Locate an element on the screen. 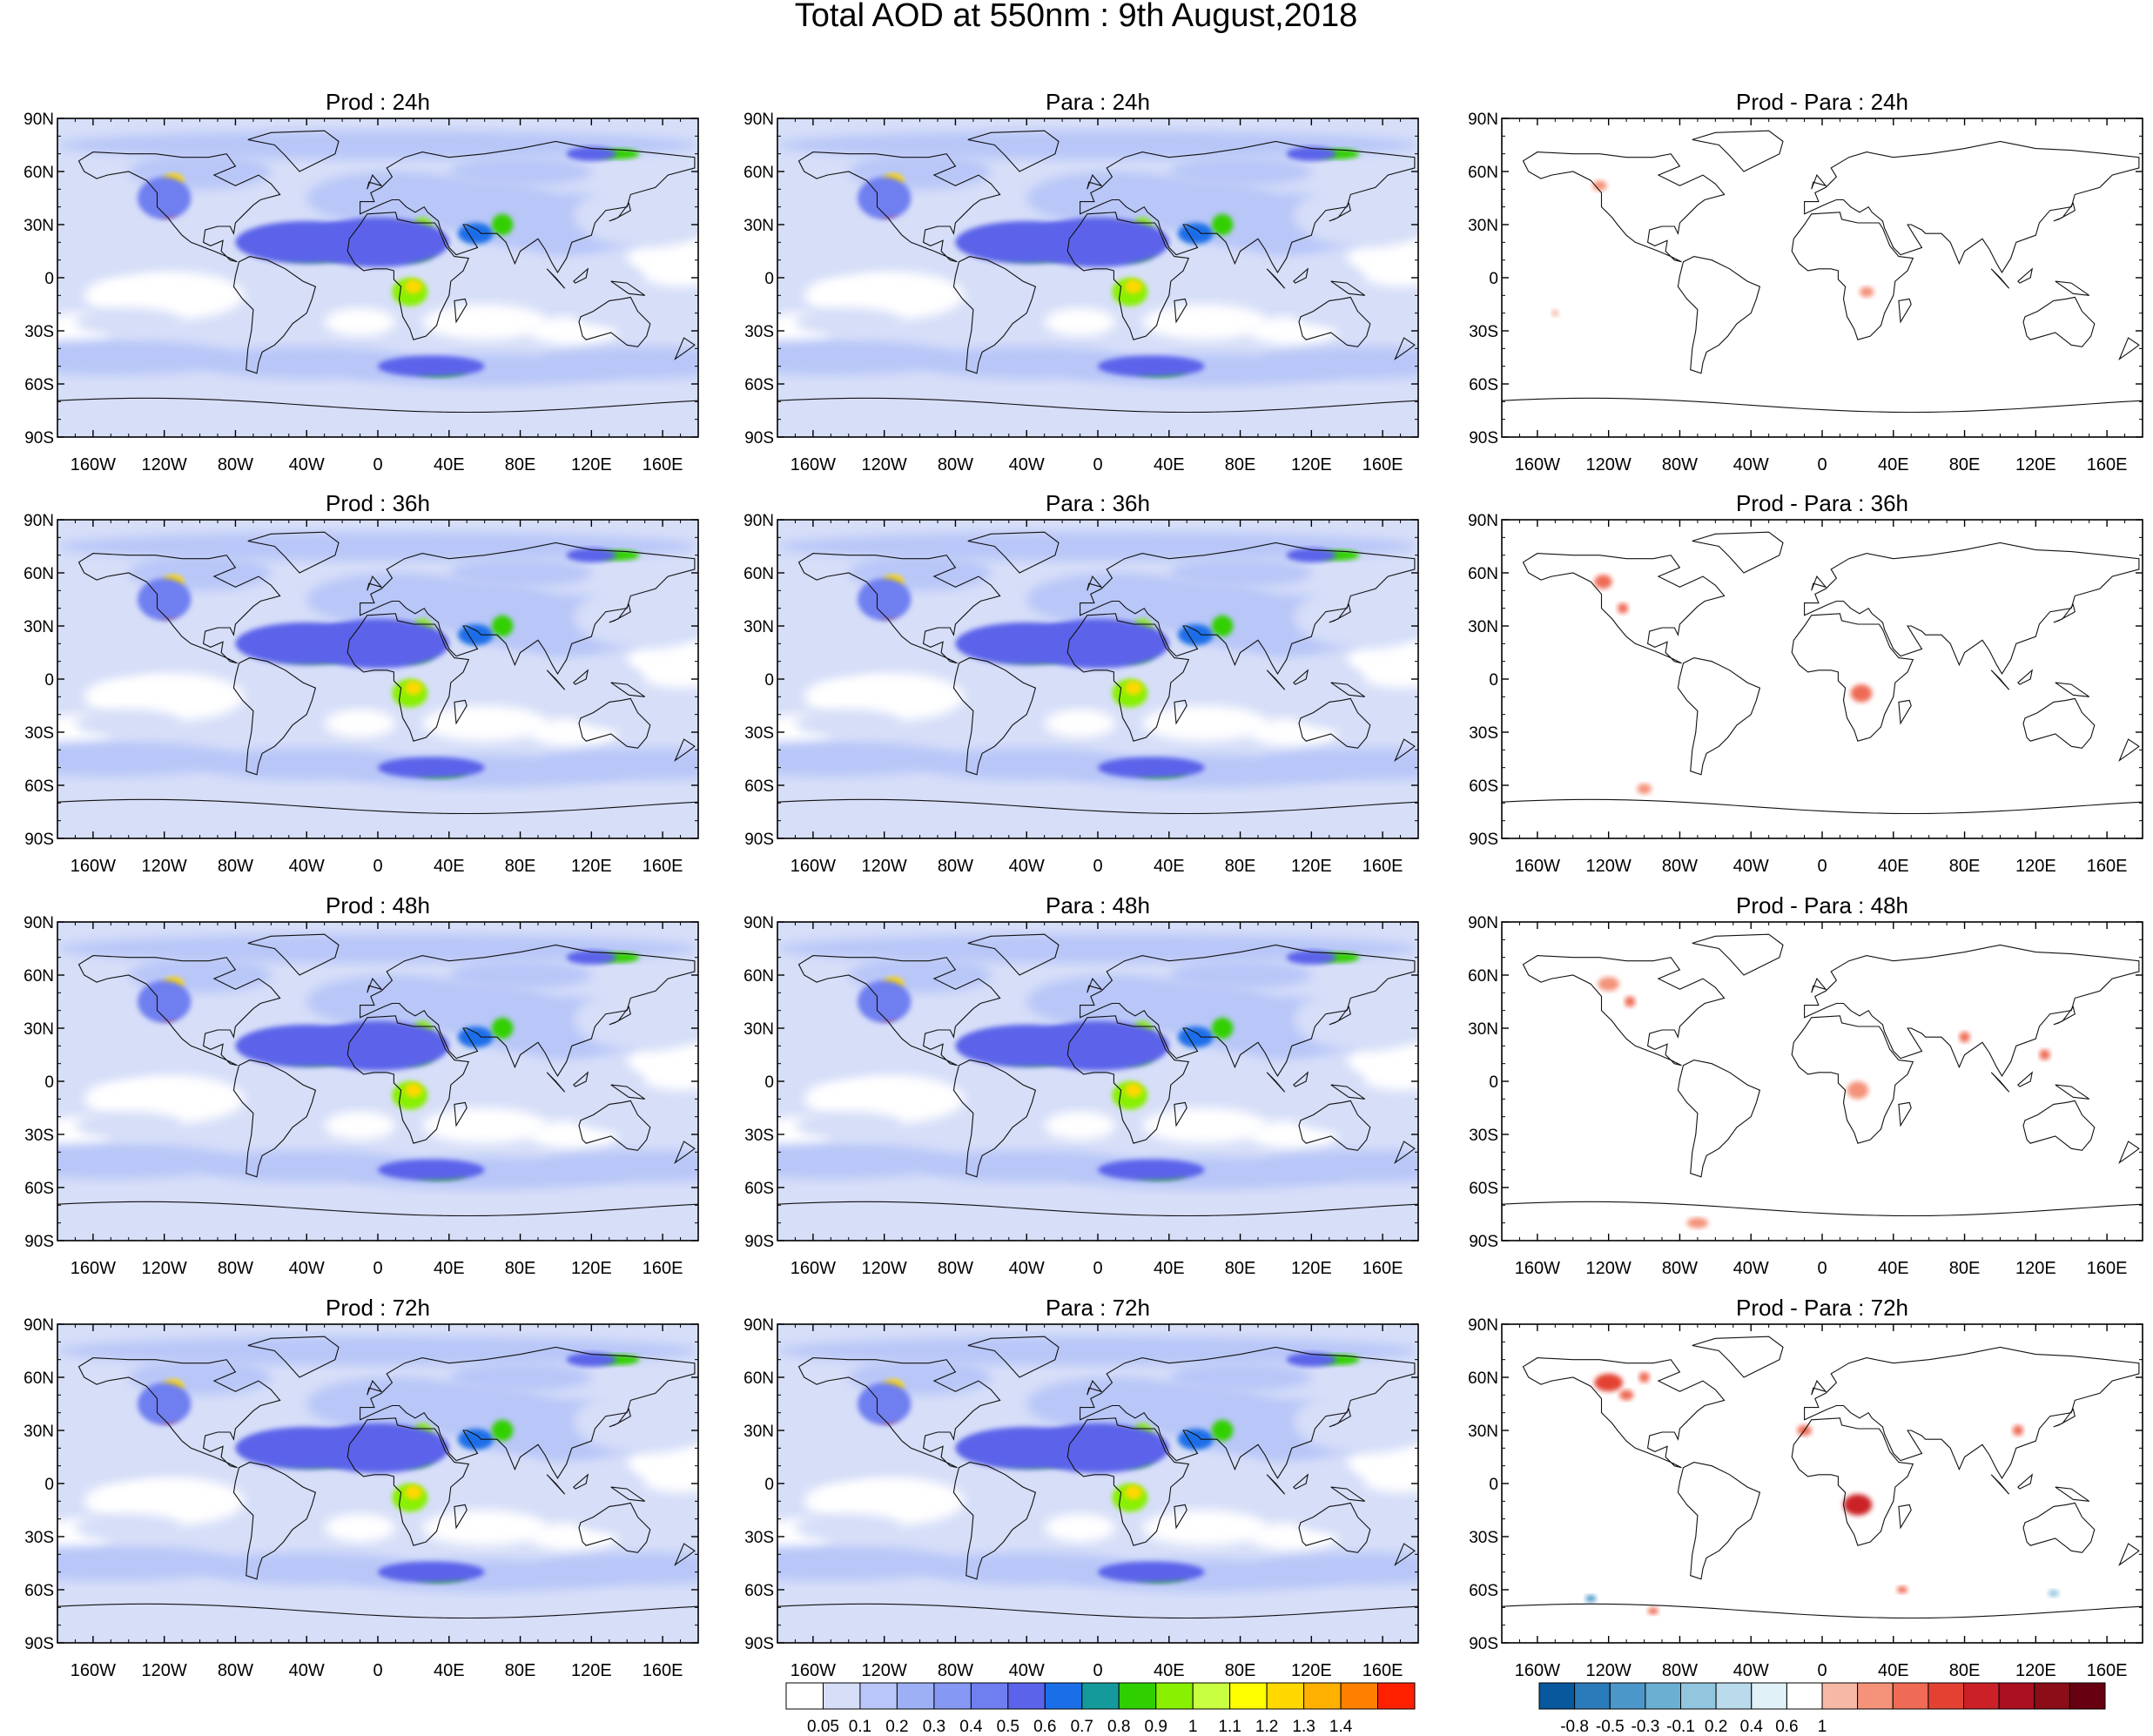  colorbar-label: 1.1 is located at coordinates (1229, 1727).